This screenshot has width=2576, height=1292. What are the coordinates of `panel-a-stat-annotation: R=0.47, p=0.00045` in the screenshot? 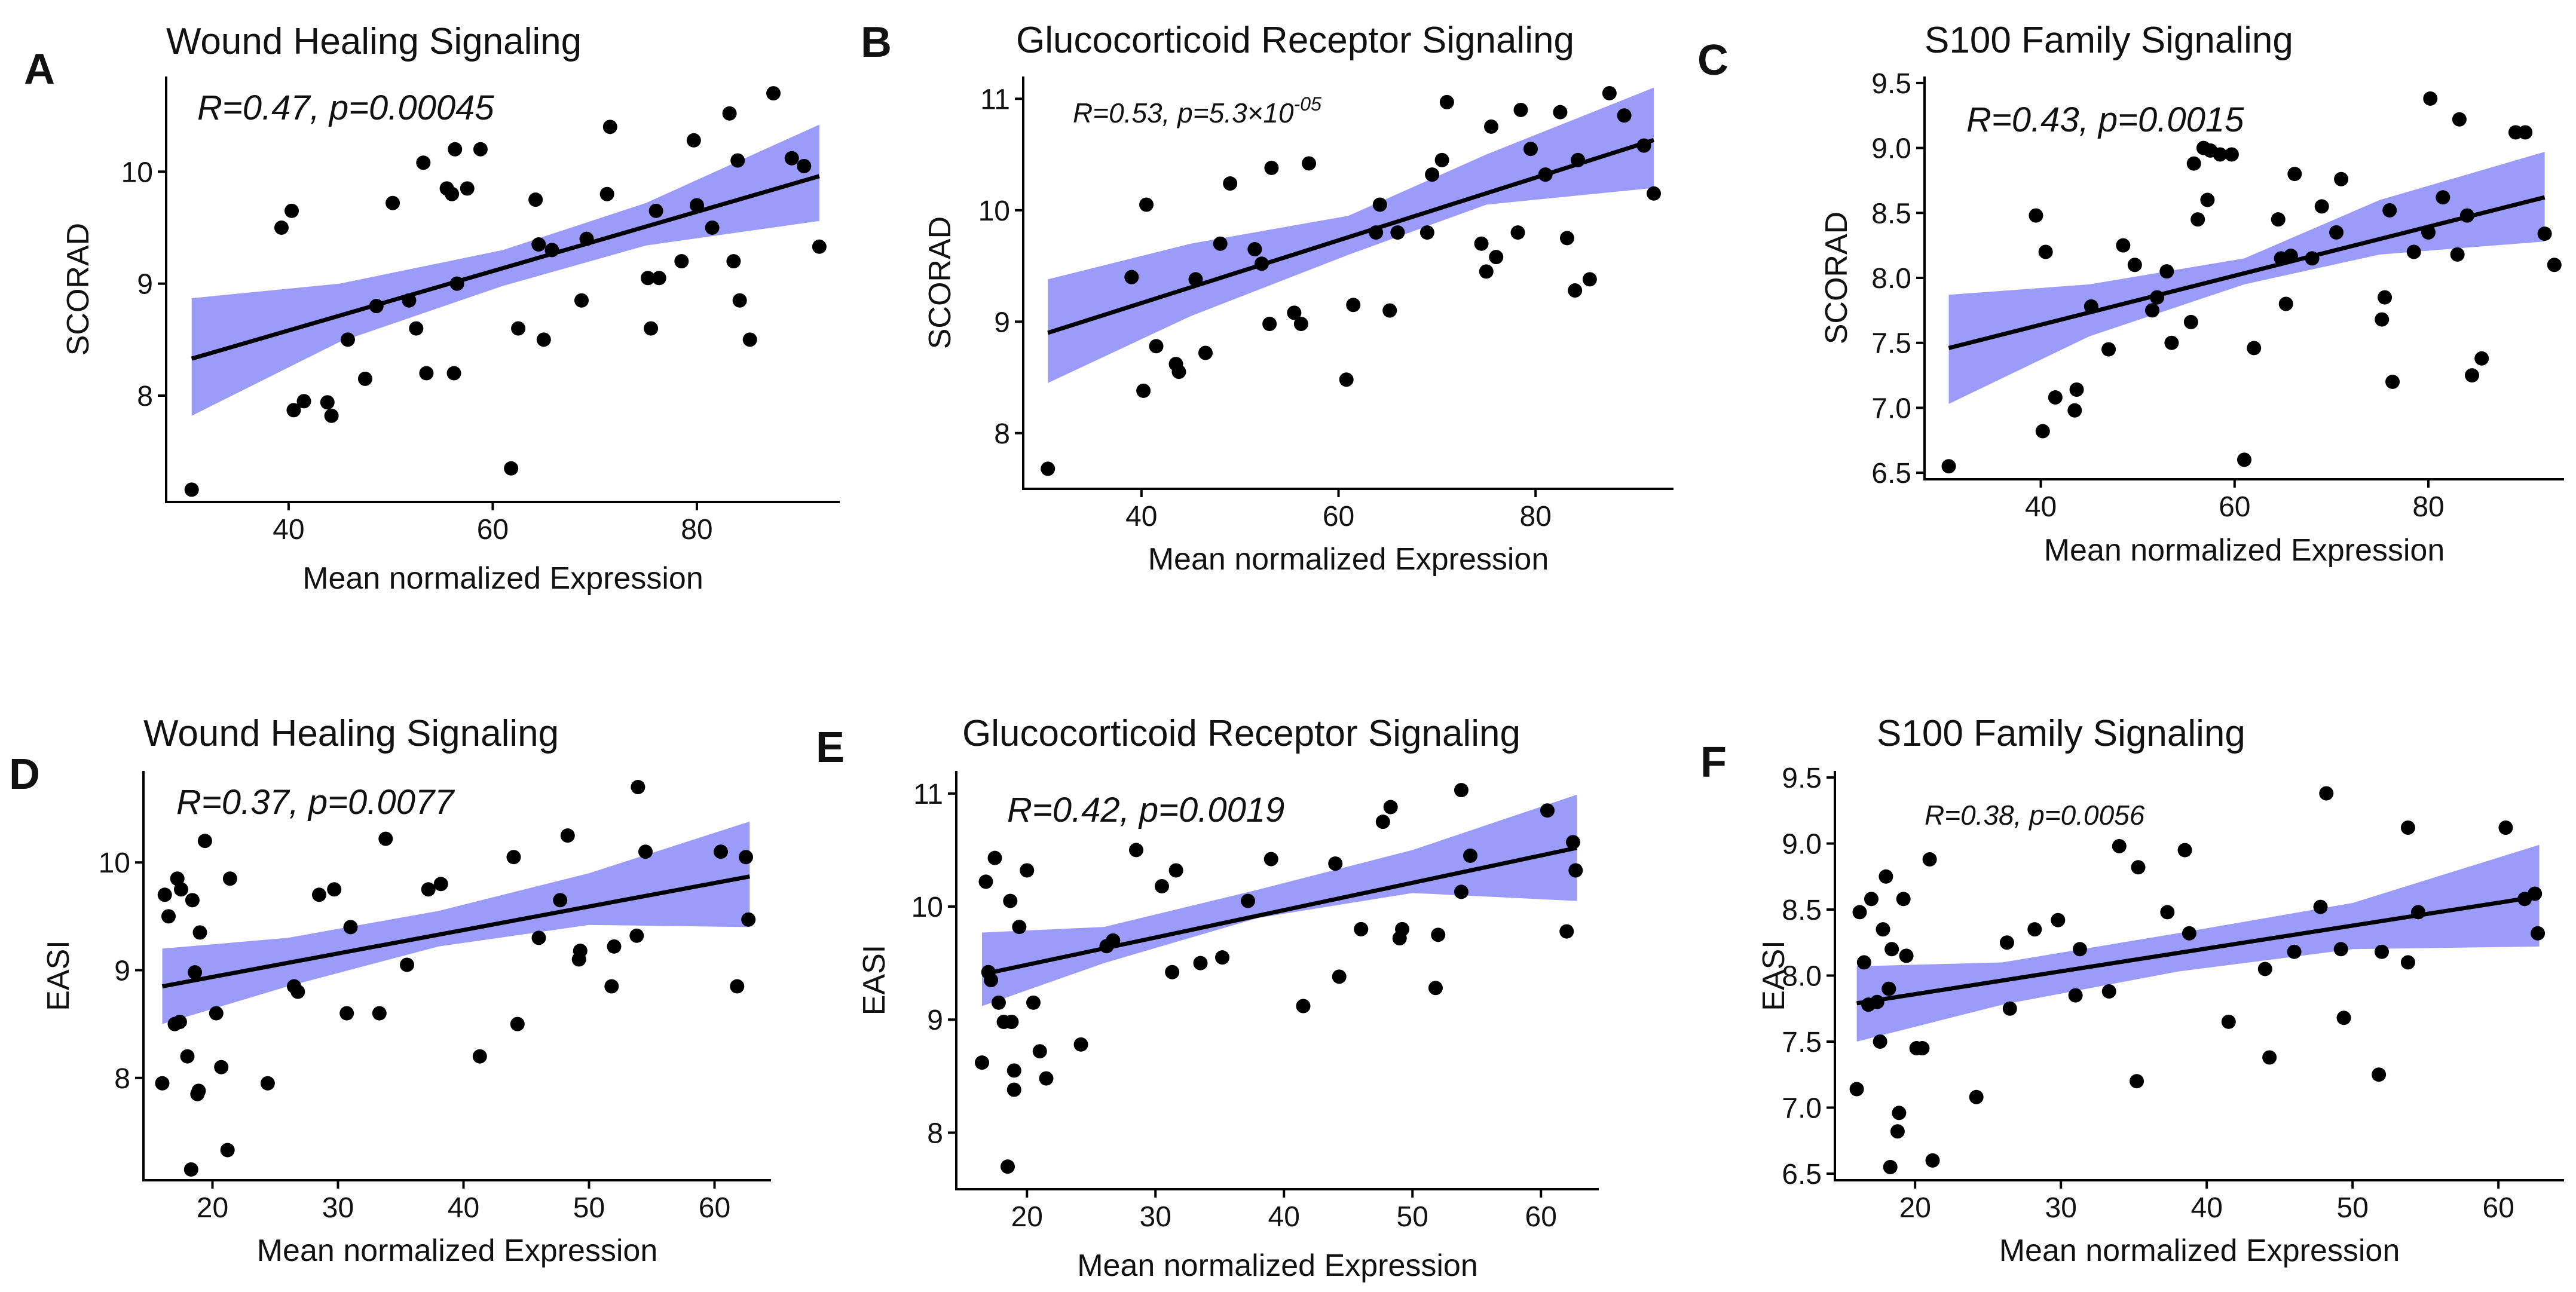 It's located at (345, 107).